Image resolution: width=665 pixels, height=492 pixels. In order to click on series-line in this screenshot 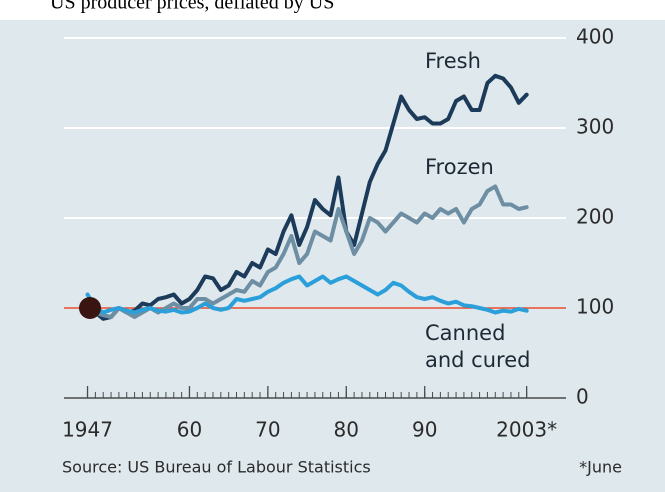, I will do `click(307, 294)`.